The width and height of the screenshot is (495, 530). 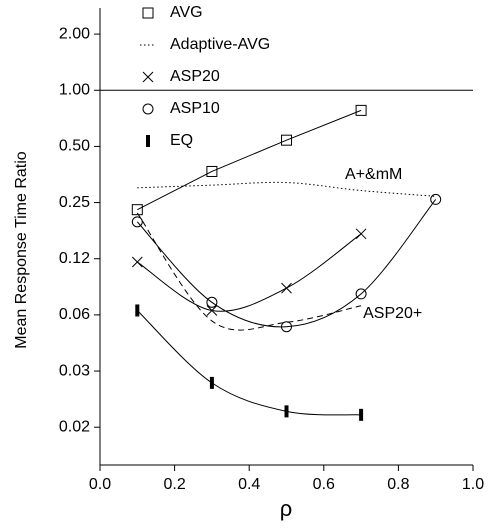 What do you see at coordinates (249, 484) in the screenshot?
I see `x-tick-label: 0.4` at bounding box center [249, 484].